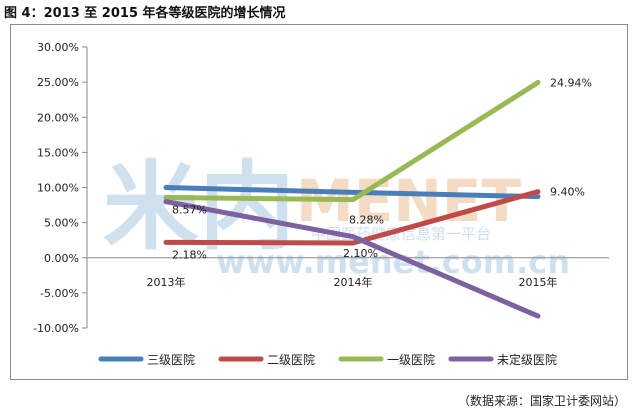 The height and width of the screenshot is (420, 640). I want to click on legend-item-3: 一级医院, so click(386, 360).